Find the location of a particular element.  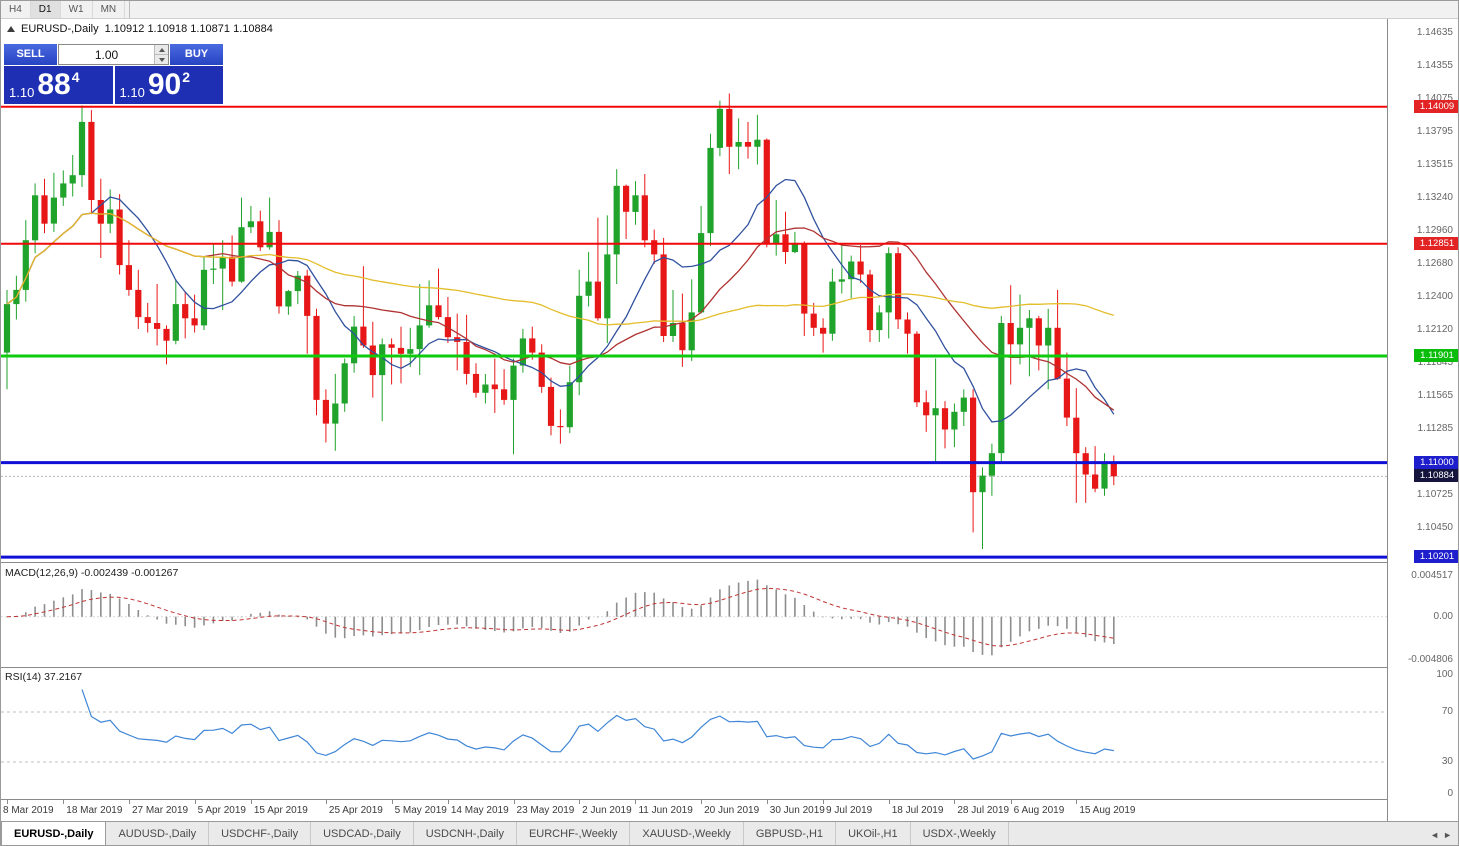

date-axis-label: 28 Jul 2019 is located at coordinates (983, 810).